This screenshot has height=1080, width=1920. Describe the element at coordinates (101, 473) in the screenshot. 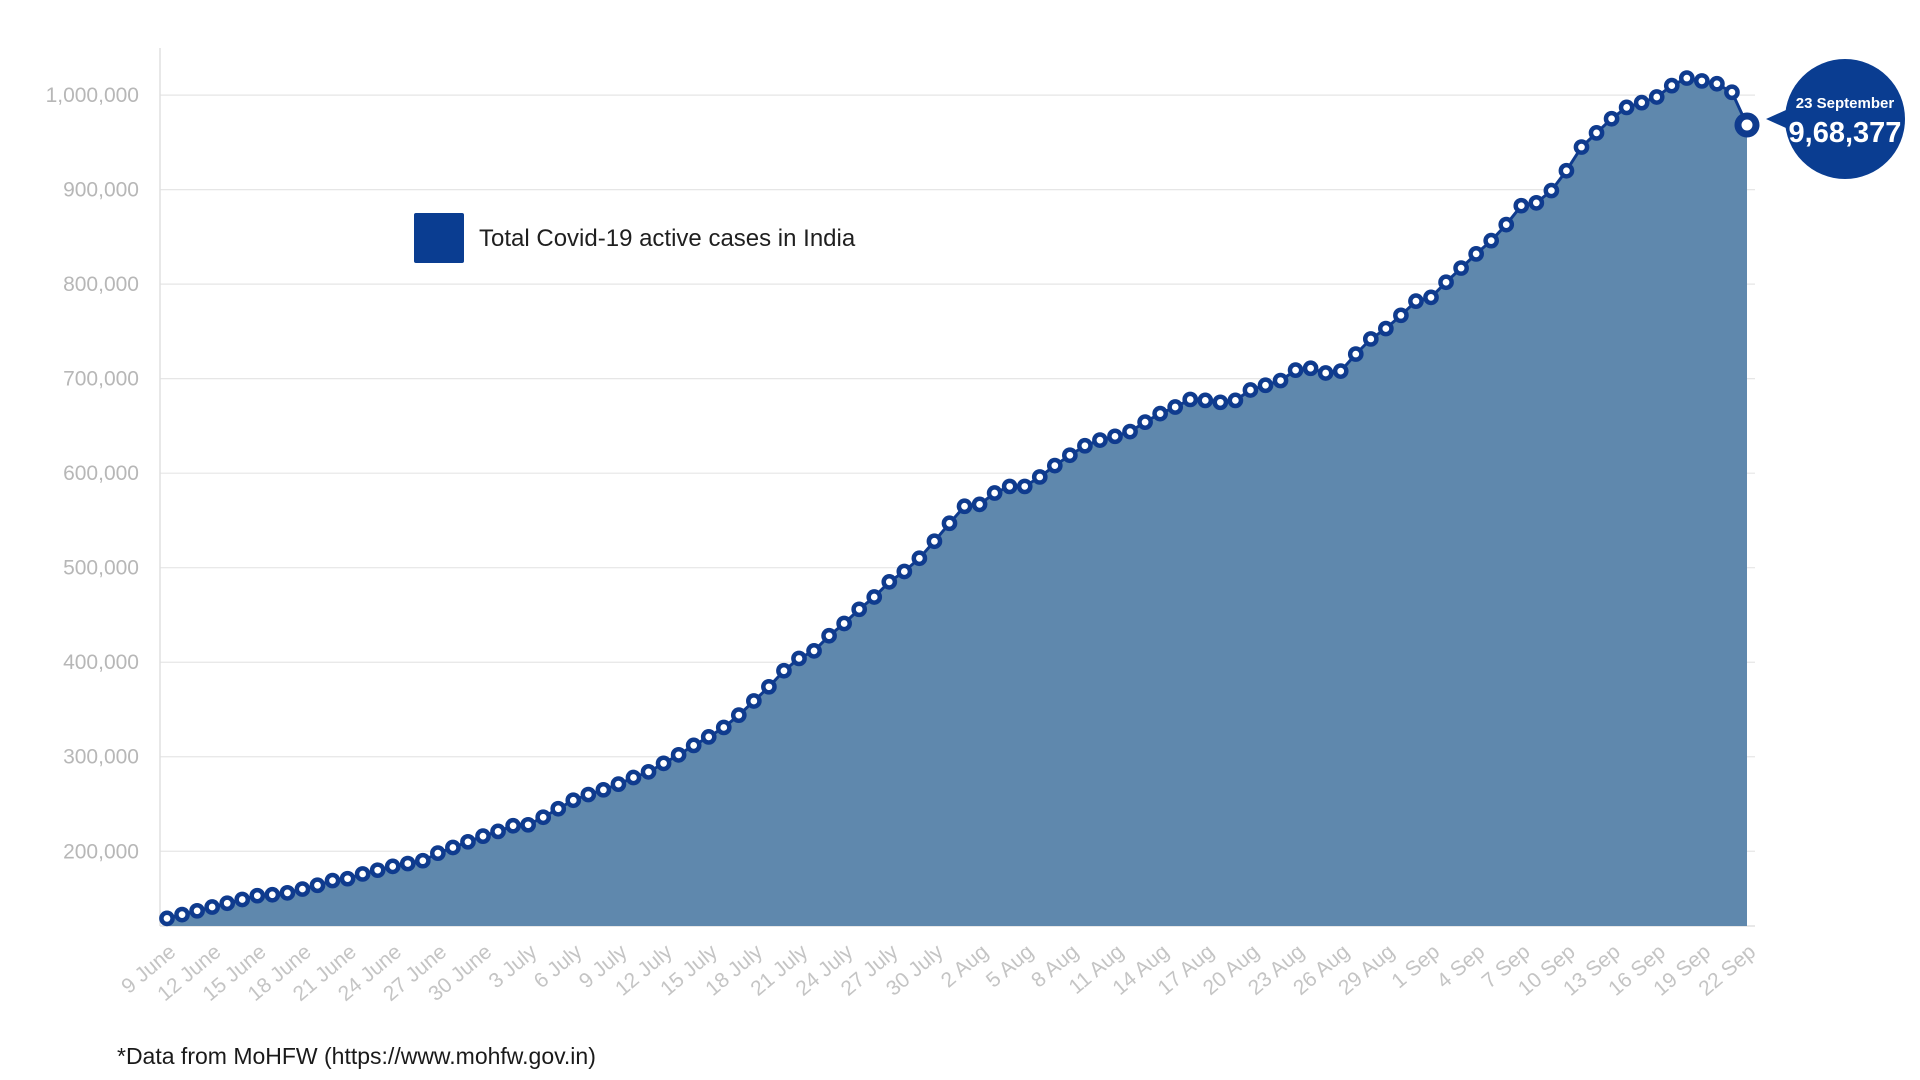

I see `y-tick-label: 600,000` at that location.